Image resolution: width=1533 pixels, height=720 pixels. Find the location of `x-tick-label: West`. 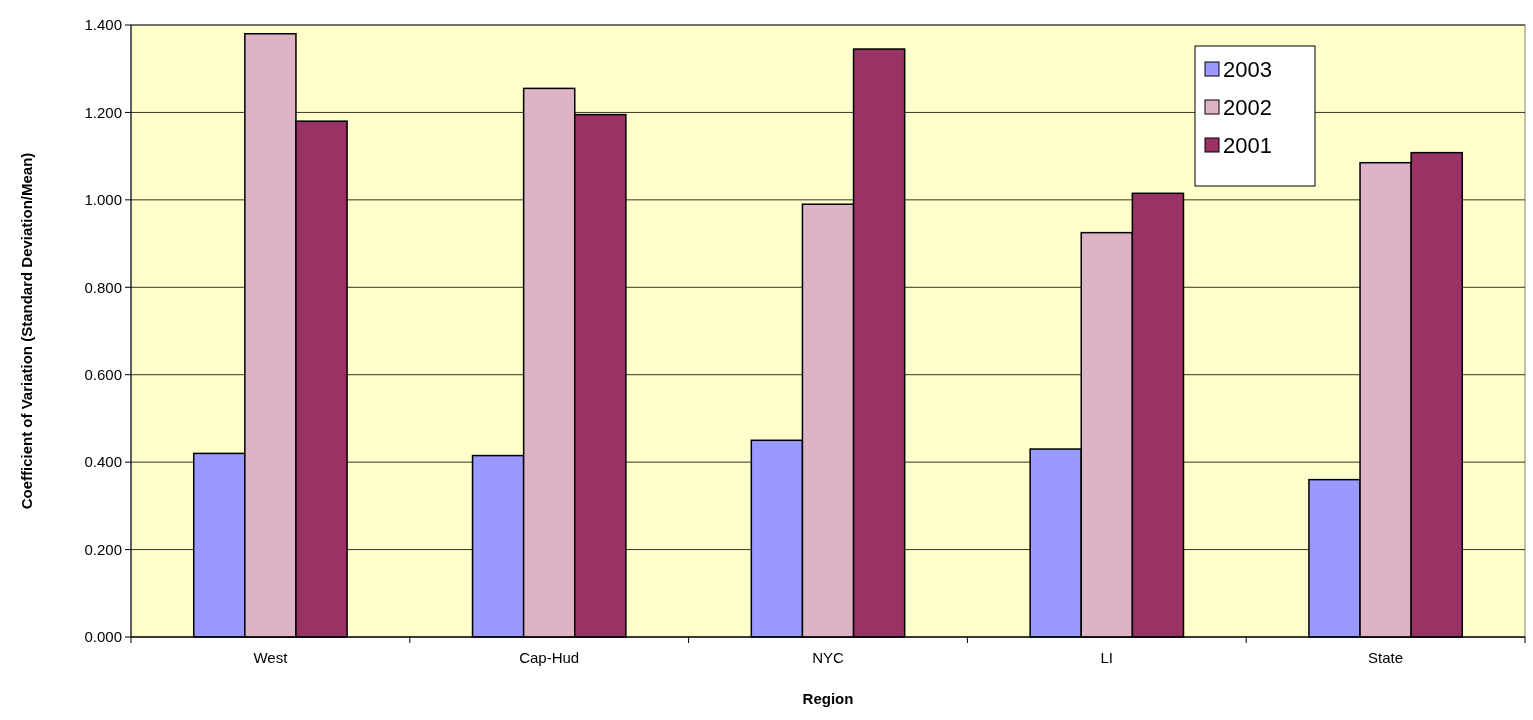

x-tick-label: West is located at coordinates (271, 657).